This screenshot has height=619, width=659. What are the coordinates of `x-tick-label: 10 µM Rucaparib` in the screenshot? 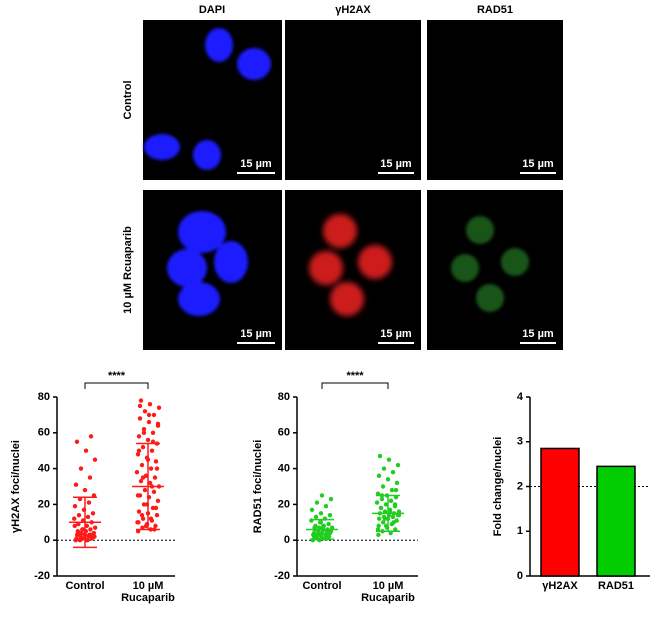 It's located at (388, 592).